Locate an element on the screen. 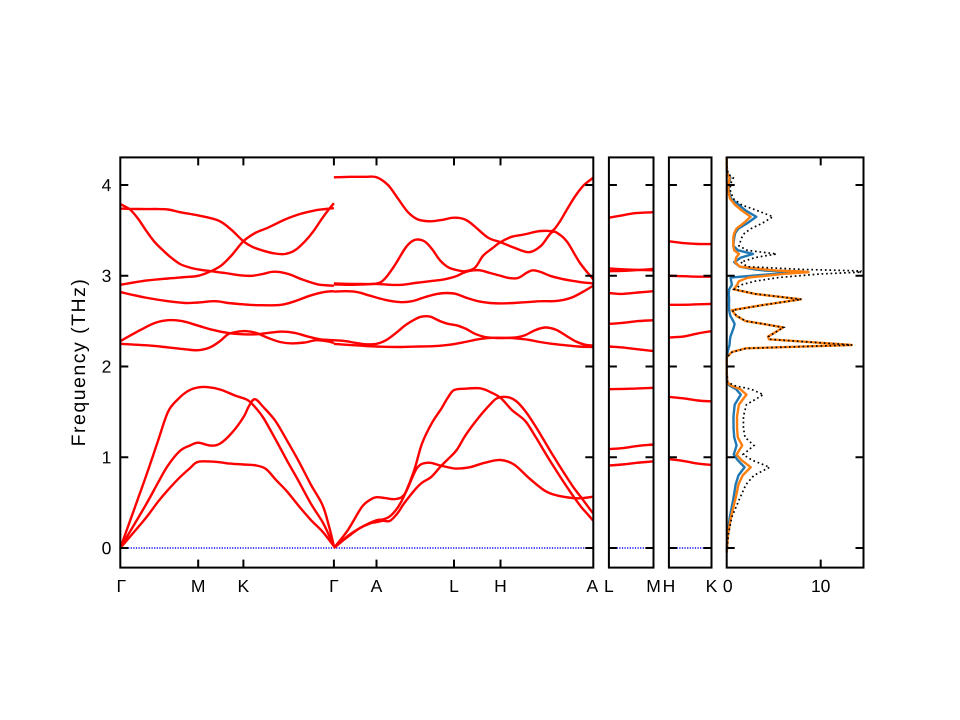  svg-text: 3 is located at coordinates (107, 276).